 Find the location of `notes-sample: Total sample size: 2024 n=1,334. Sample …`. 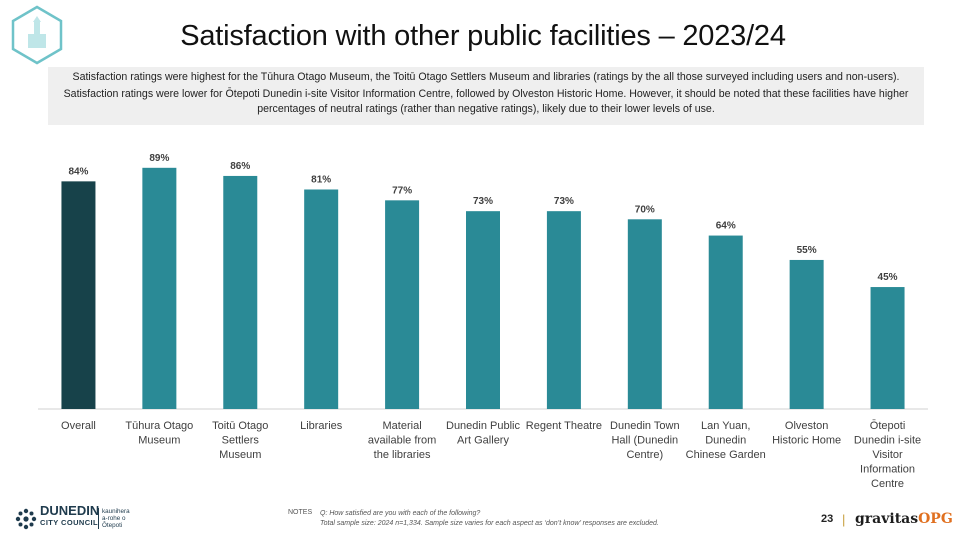

notes-sample: Total sample size: 2024 n=1,334. Sample … is located at coordinates (489, 523).